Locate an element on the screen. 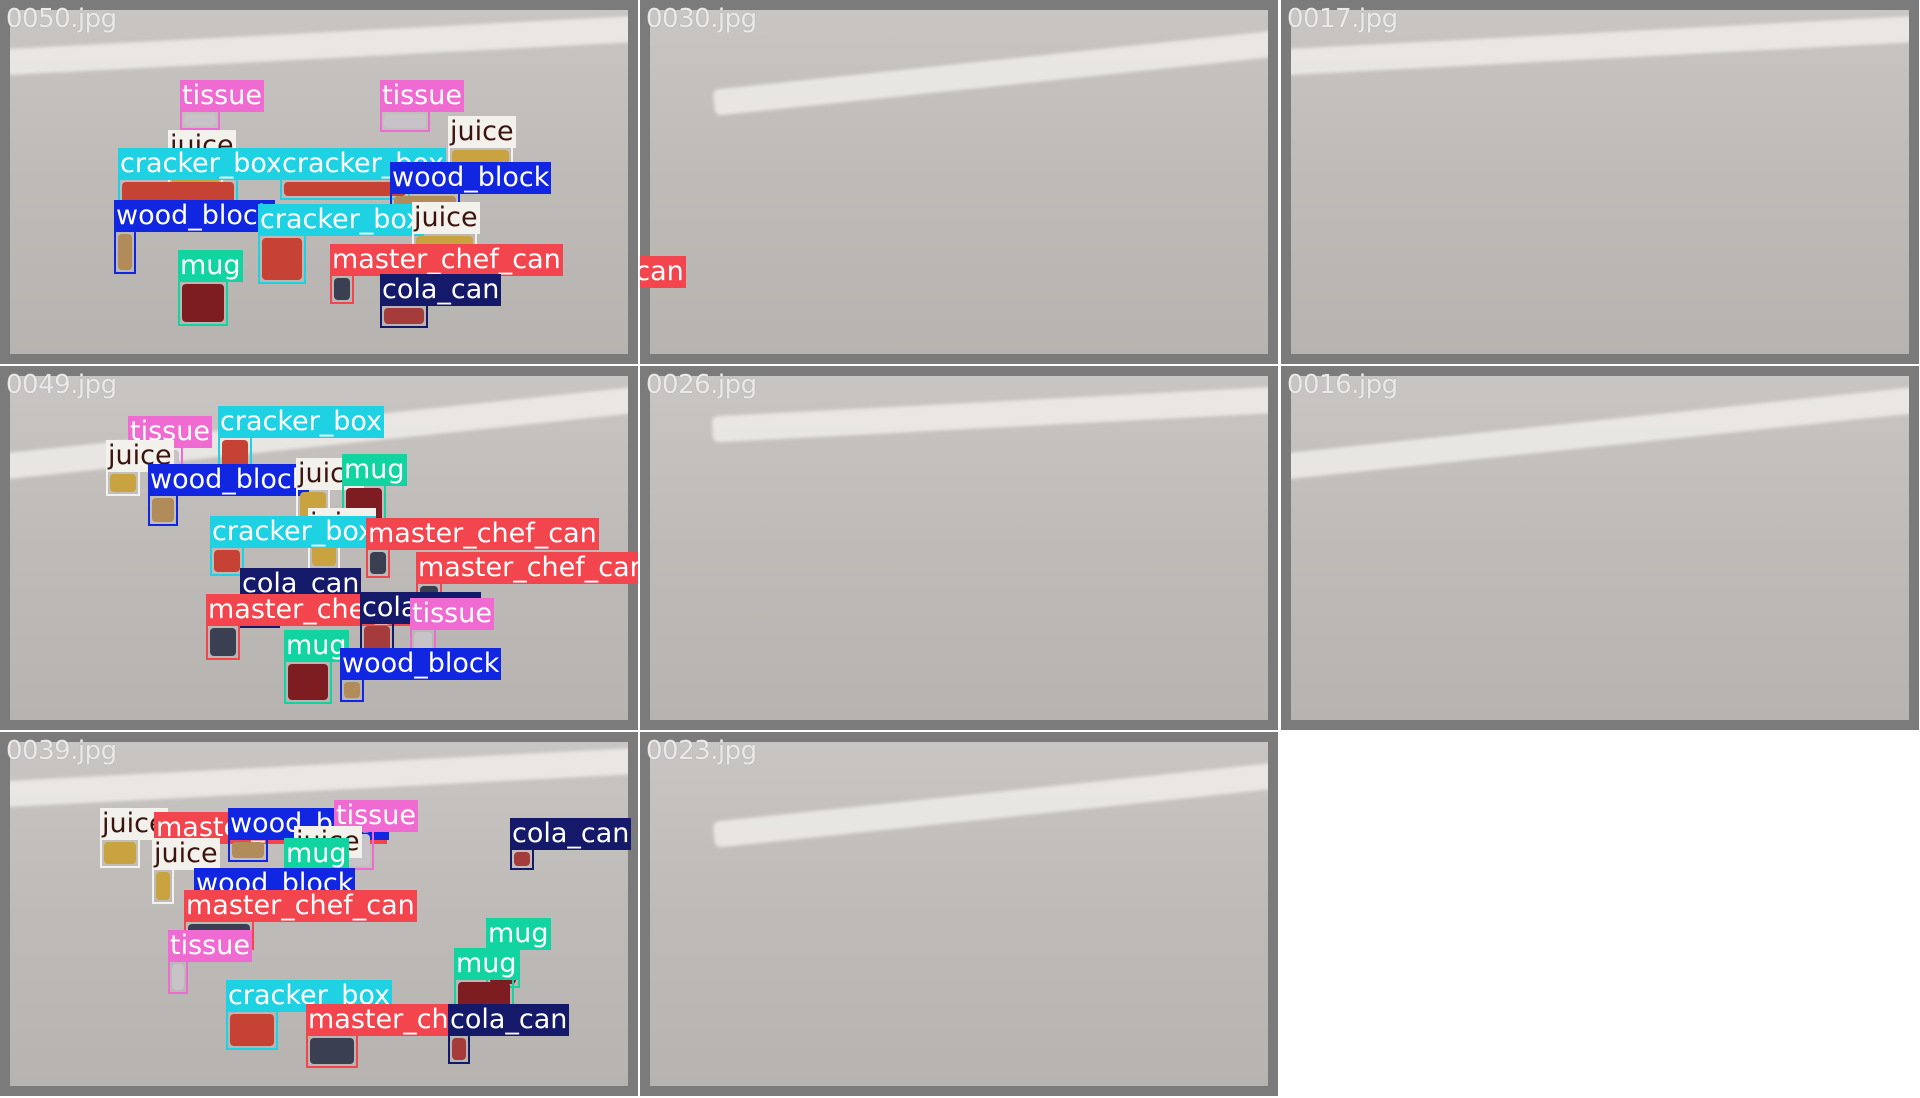 Image resolution: width=1920 pixels, height=1098 pixels. filename-label: 0016.jpg is located at coordinates (1342, 385).